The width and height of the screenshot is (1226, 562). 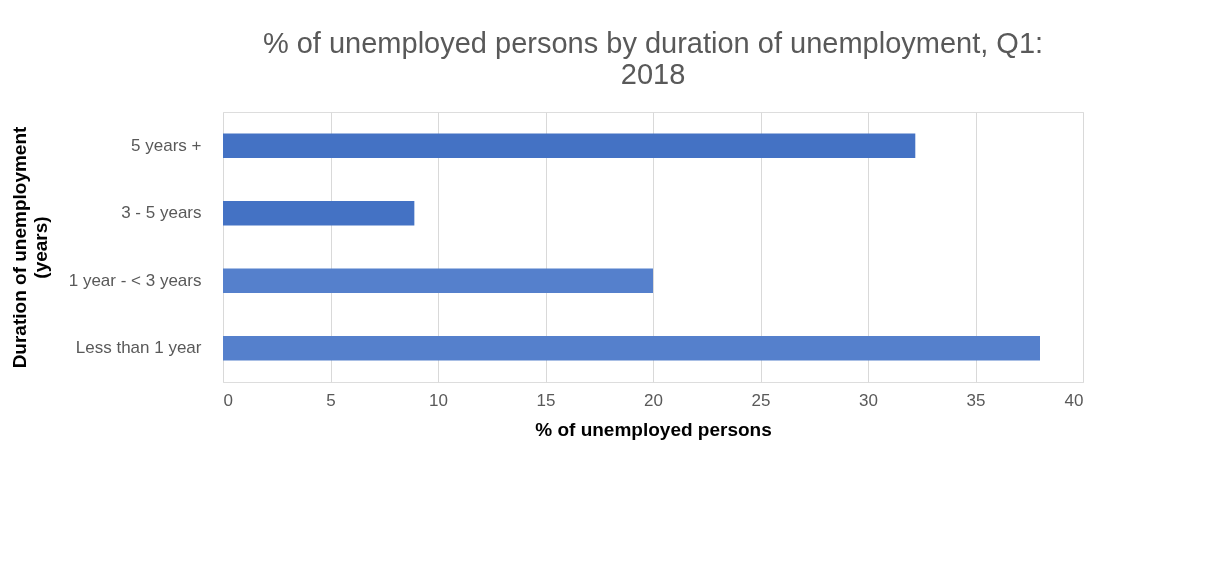 I want to click on x-tick-label: 25, so click(x=761, y=400).